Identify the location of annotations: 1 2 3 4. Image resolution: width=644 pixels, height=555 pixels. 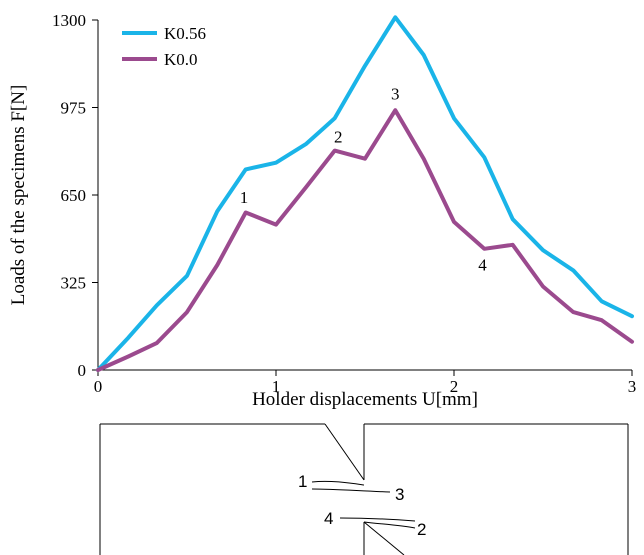
(364, 179).